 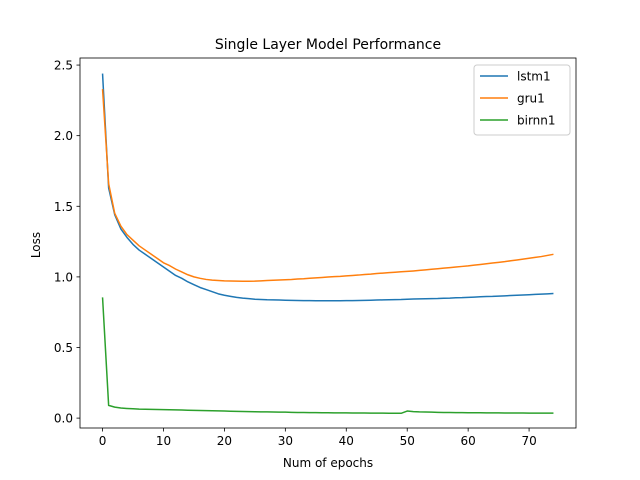 What do you see at coordinates (285, 441) in the screenshot?
I see `x-tick-label: 30` at bounding box center [285, 441].